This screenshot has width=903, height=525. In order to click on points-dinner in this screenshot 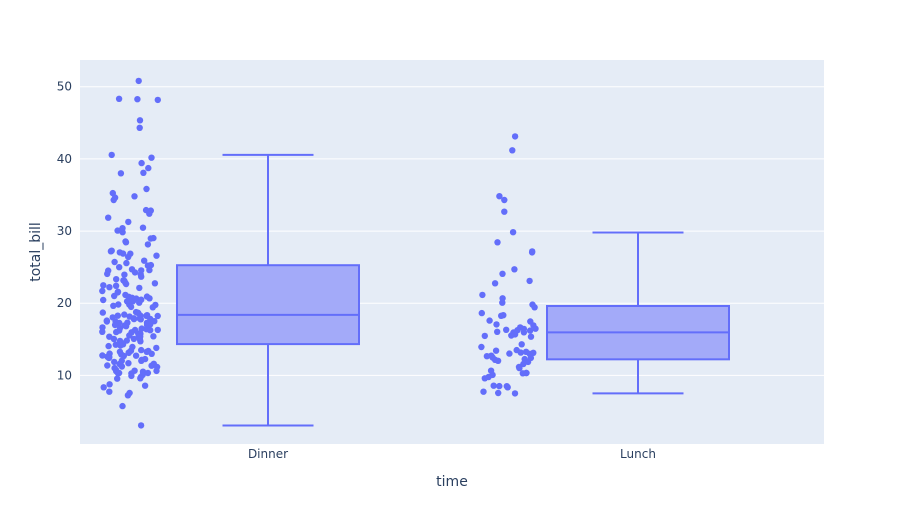, I will do `click(130, 253)`.